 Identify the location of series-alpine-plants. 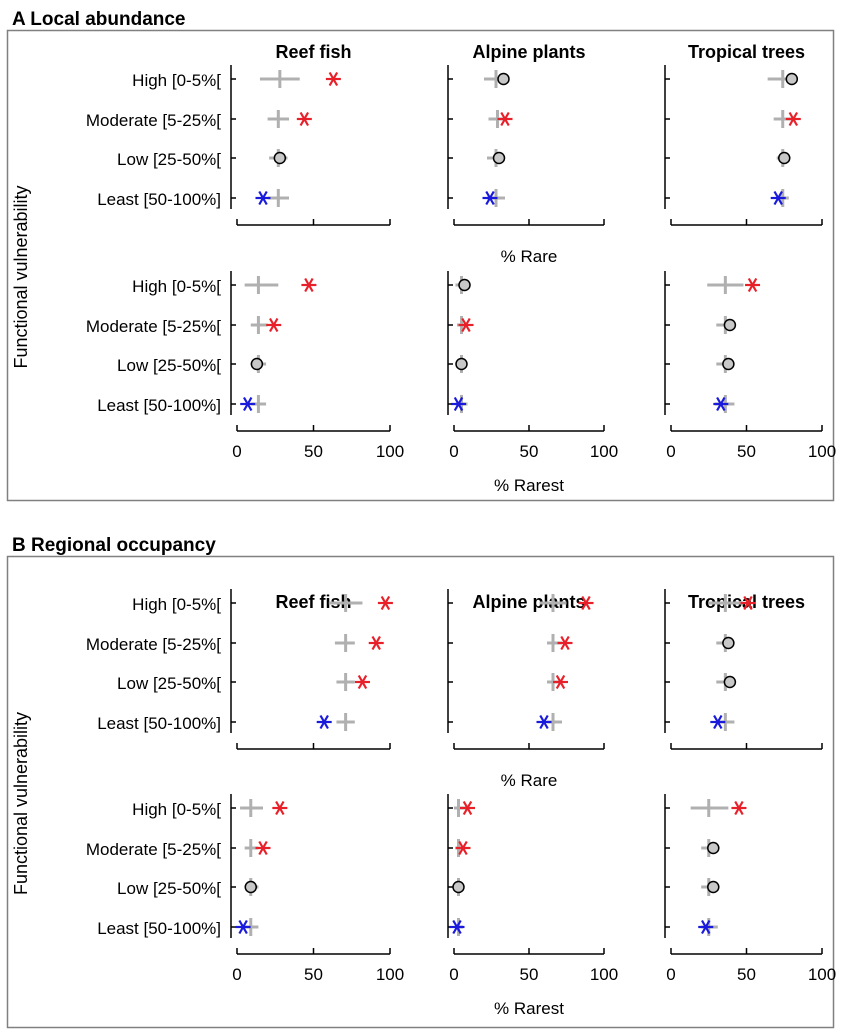
(526, 145).